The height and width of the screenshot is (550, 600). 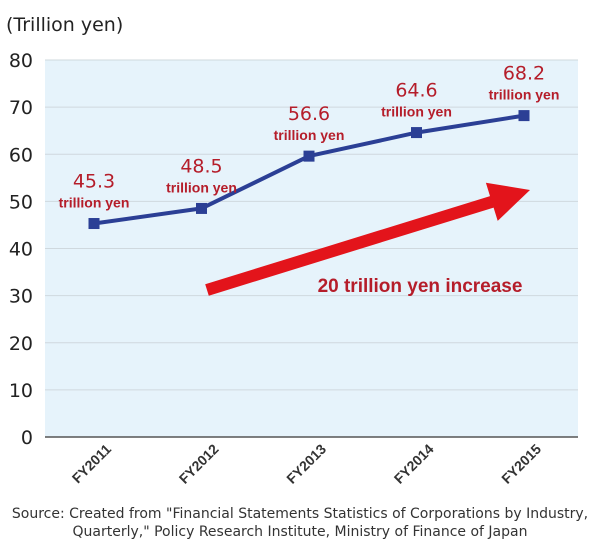 I want to click on y-axis-unit-label: (Trillion yen), so click(x=65, y=25).